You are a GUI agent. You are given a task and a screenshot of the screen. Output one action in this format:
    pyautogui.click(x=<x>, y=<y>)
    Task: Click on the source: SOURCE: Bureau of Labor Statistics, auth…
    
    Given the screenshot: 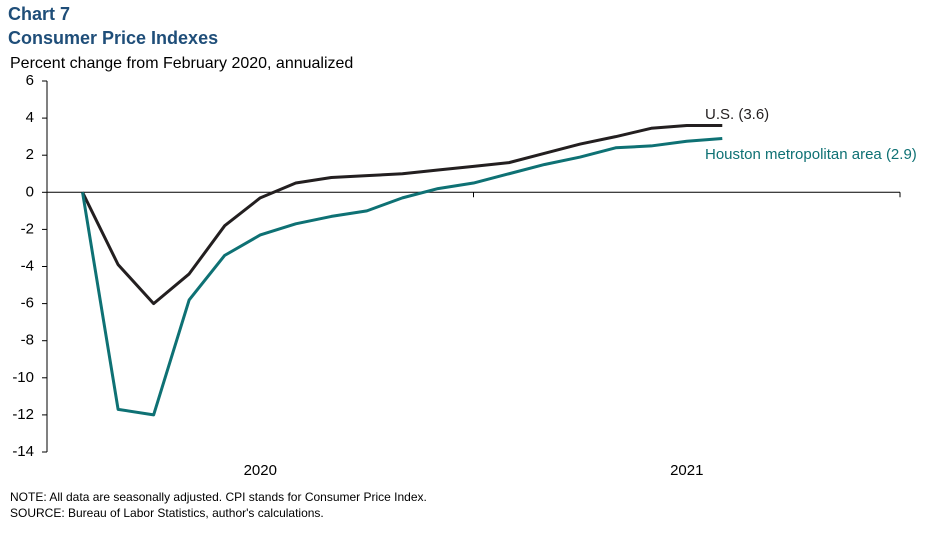 What is the action you would take?
    pyautogui.click(x=167, y=513)
    